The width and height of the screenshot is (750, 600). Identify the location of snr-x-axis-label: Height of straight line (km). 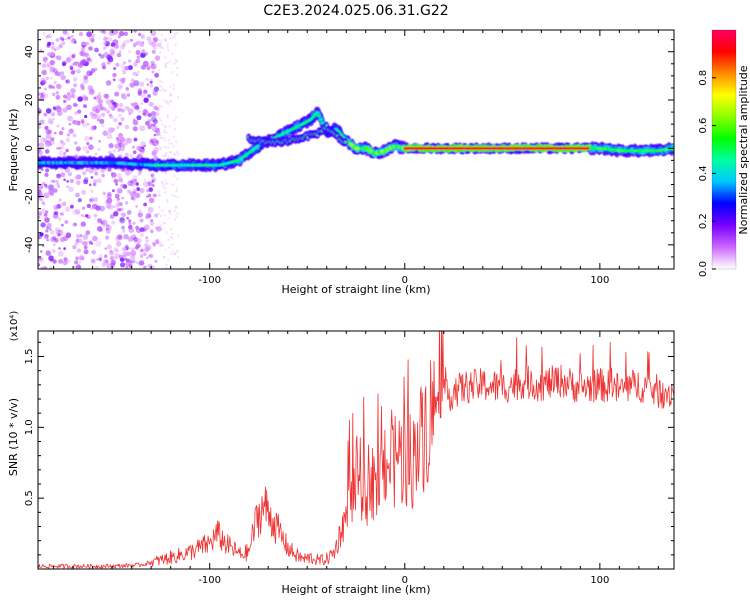
(355, 589).